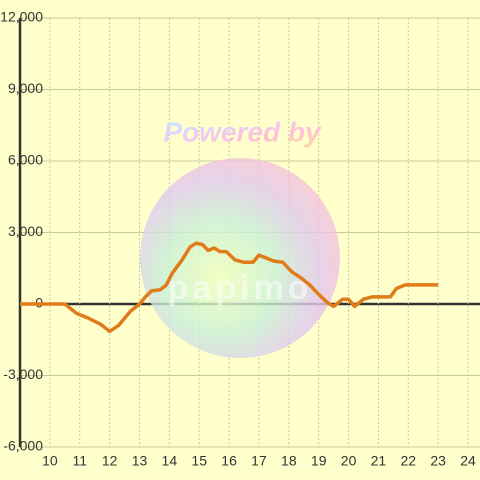 This screenshot has height=480, width=480. Describe the element at coordinates (229, 461) in the screenshot. I see `x-tick-label: 16` at that location.